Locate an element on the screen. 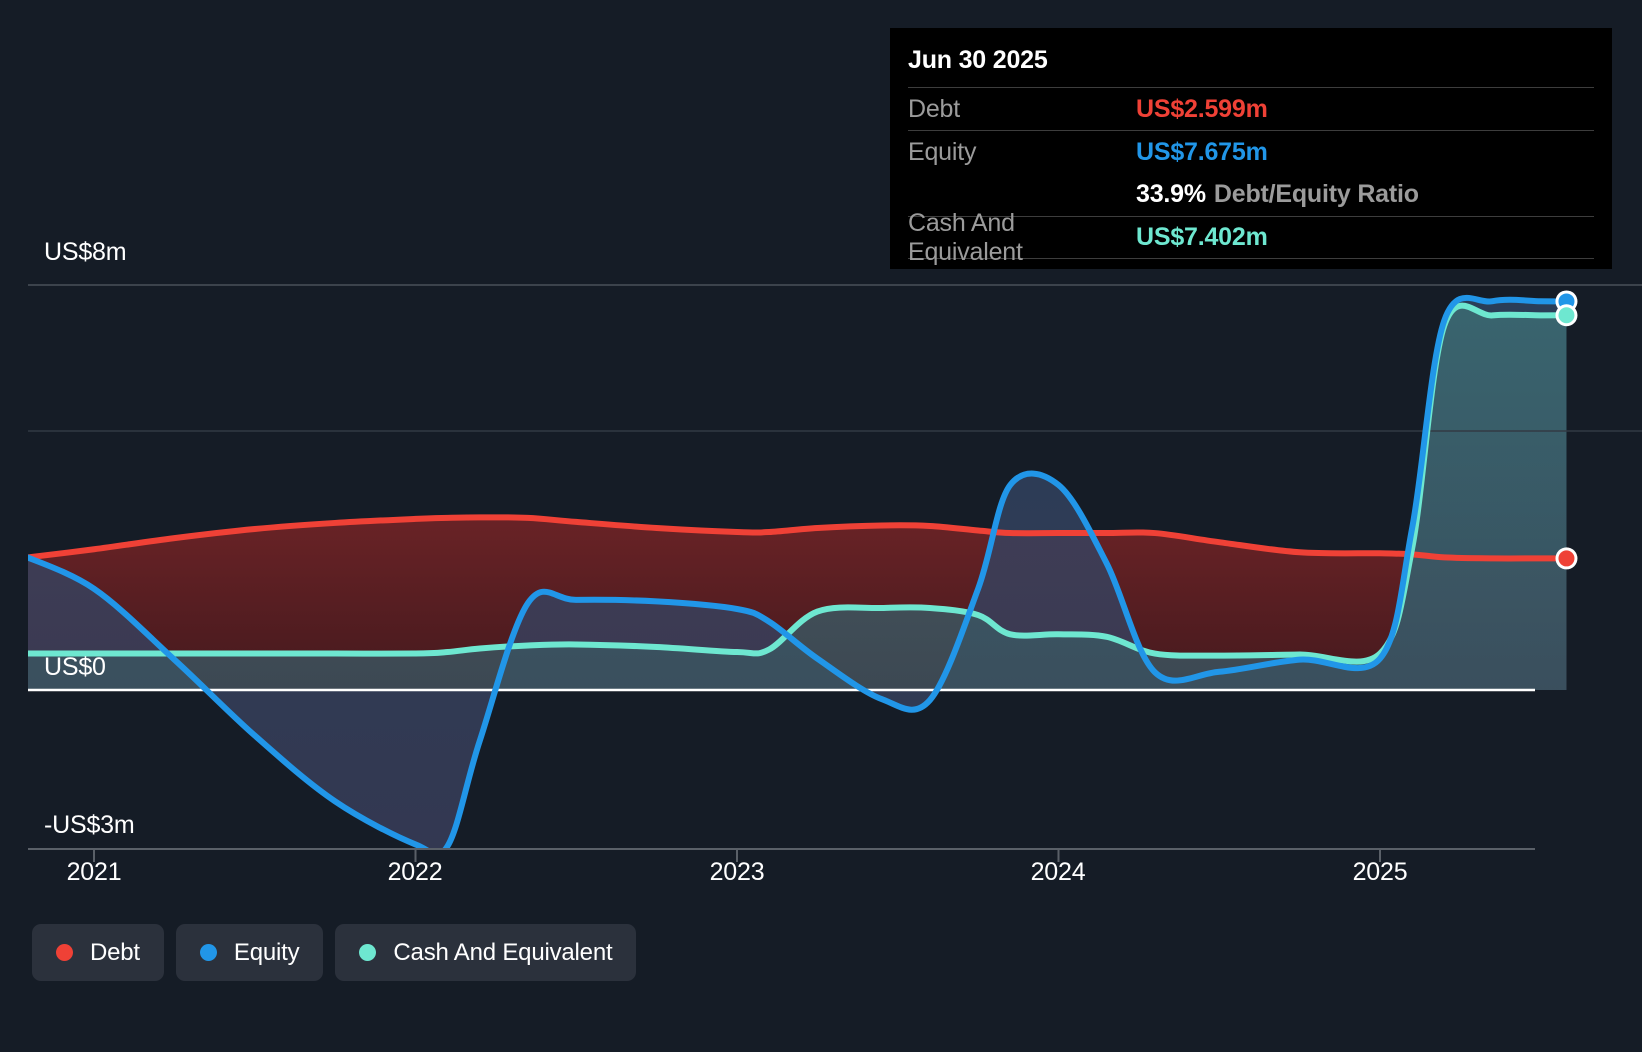 This screenshot has width=1642, height=1052. tooltip-label-cash: Cash And Equivalent is located at coordinates (965, 237).